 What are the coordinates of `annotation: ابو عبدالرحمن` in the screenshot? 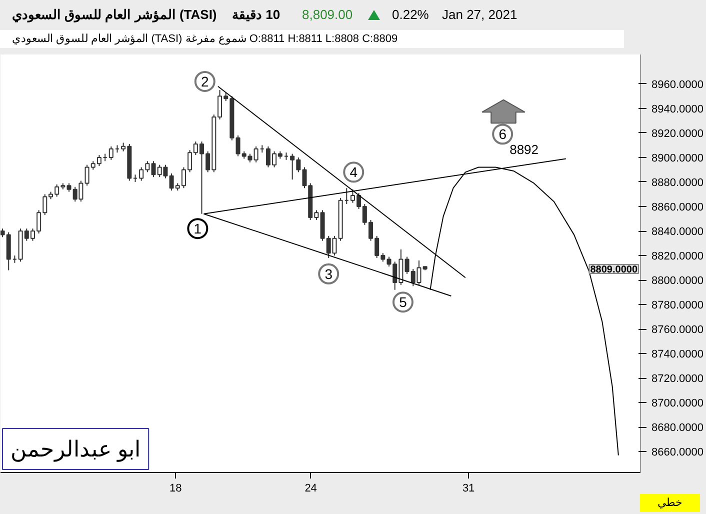 It's located at (75, 449).